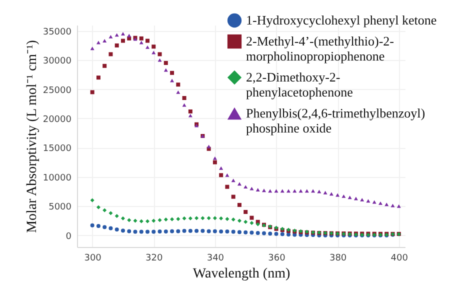 The width and height of the screenshot is (474, 291). Describe the element at coordinates (60, 207) in the screenshot. I see `y-tick-label: 5000` at that location.